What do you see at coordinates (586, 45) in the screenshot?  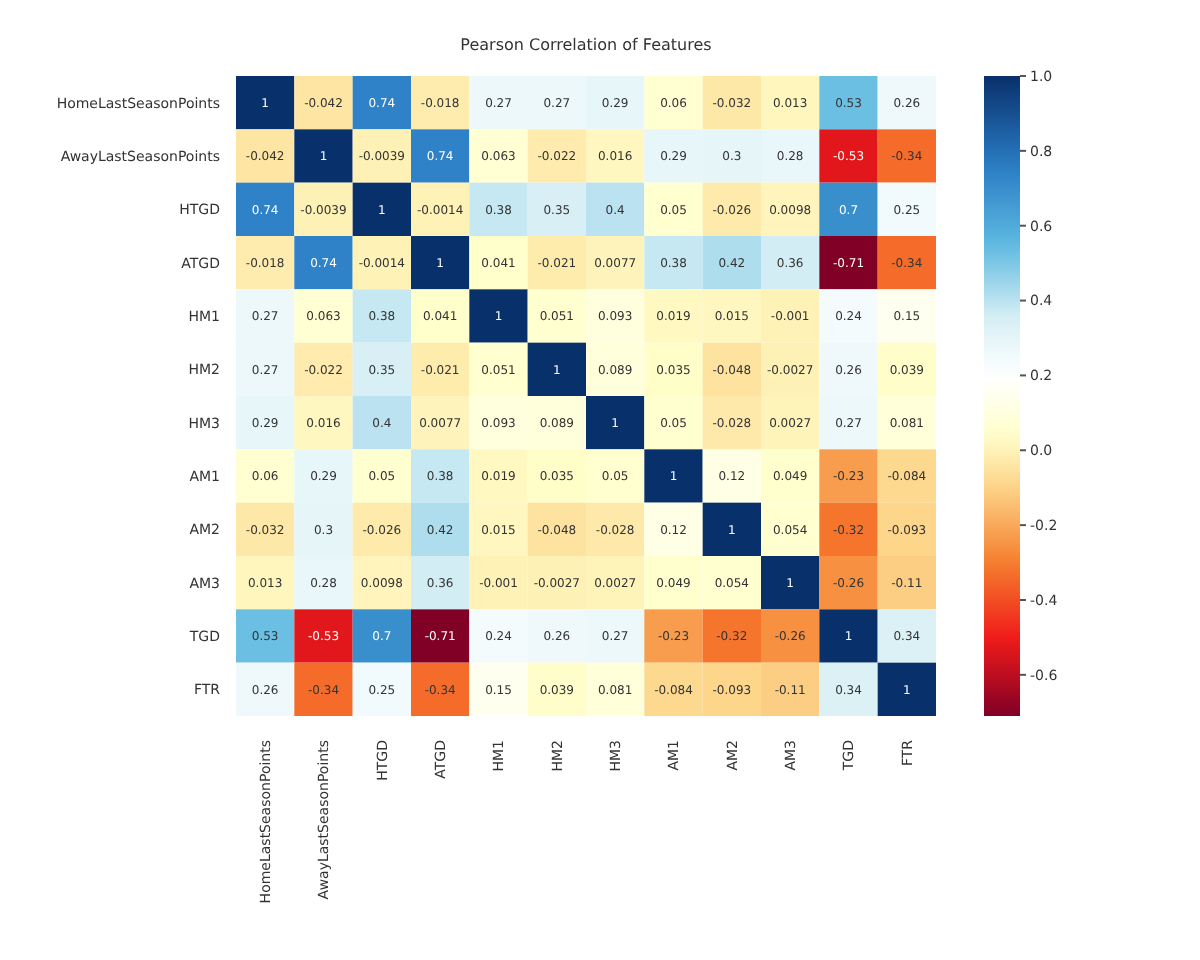 I see `chart-title: Pearson Correlation of Features` at bounding box center [586, 45].